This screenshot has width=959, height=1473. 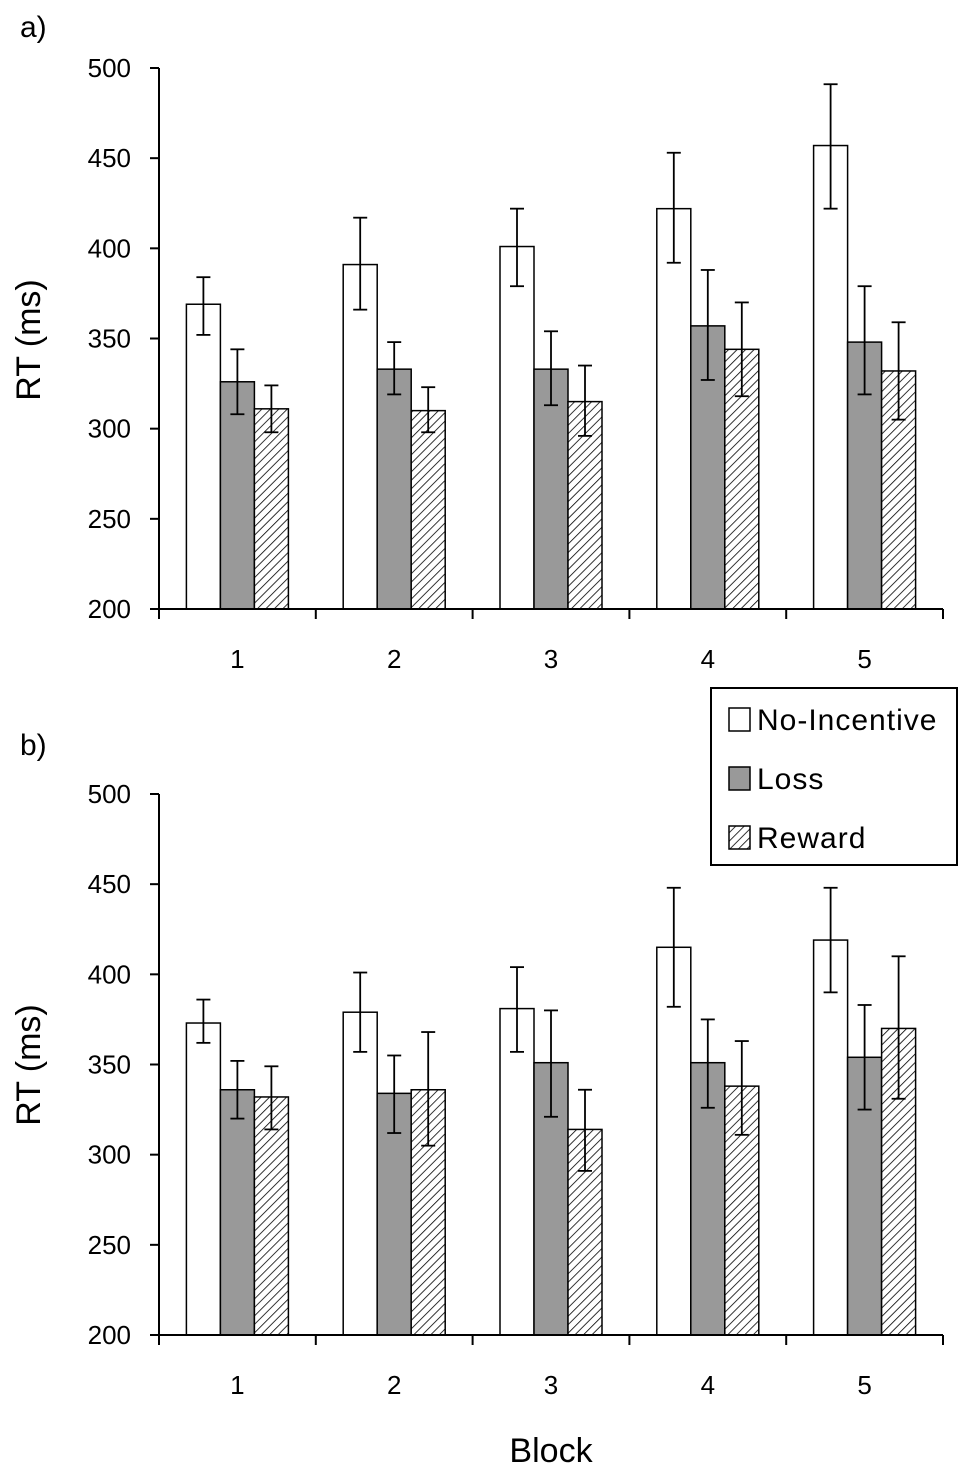 What do you see at coordinates (109, 794) in the screenshot?
I see `y-tick-label-500-b: 500` at bounding box center [109, 794].